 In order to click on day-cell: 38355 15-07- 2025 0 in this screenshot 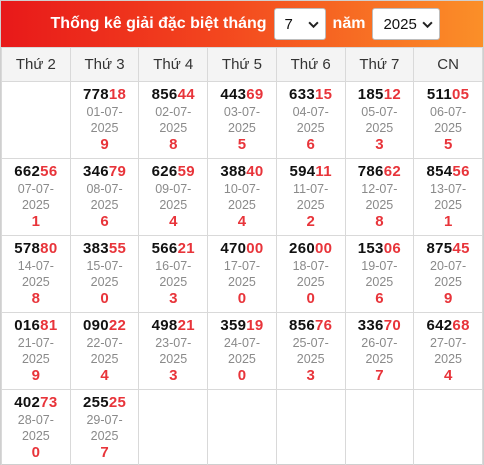, I will do `click(104, 274)`.